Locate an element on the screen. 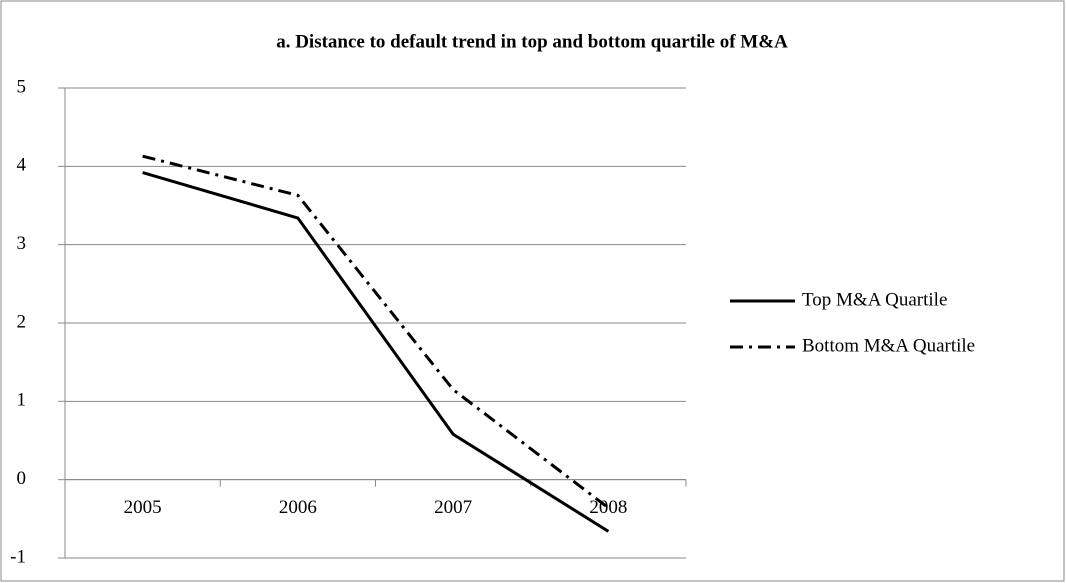 The height and width of the screenshot is (583, 1066). x-tick-label: 2005 is located at coordinates (143, 507).